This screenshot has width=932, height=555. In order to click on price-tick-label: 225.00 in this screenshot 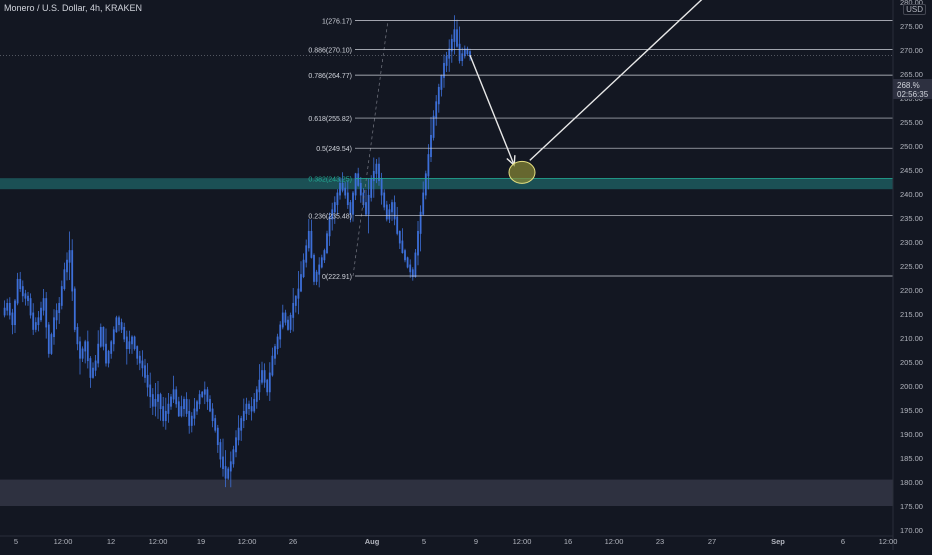, I will do `click(911, 266)`.